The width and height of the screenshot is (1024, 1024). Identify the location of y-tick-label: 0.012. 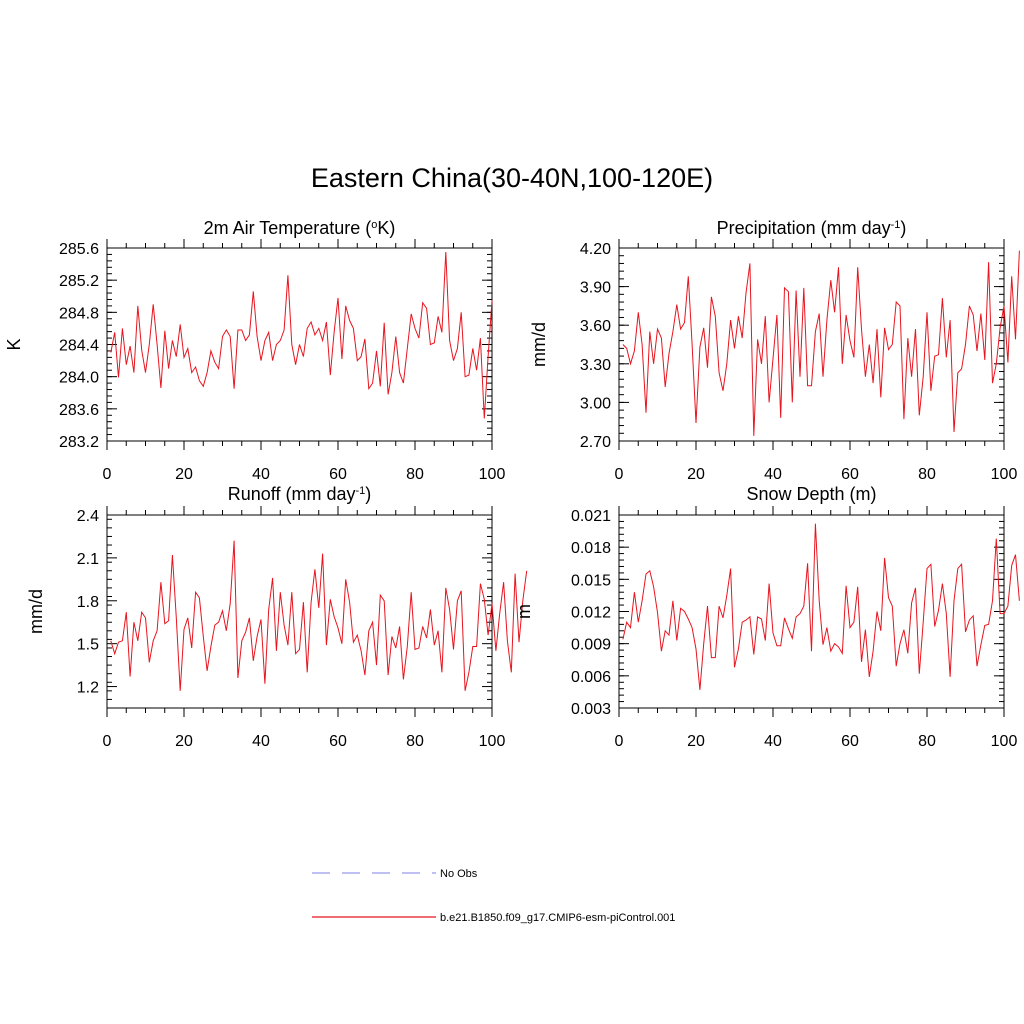
(591, 613).